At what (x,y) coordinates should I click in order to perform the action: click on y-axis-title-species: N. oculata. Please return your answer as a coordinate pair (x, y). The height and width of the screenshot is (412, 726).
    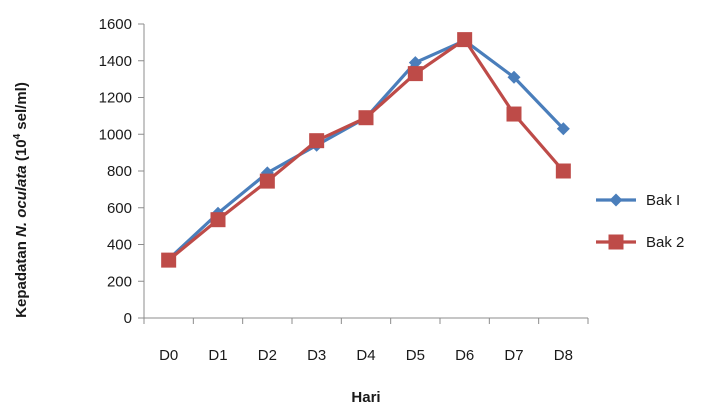
    Looking at the image, I should click on (21, 201).